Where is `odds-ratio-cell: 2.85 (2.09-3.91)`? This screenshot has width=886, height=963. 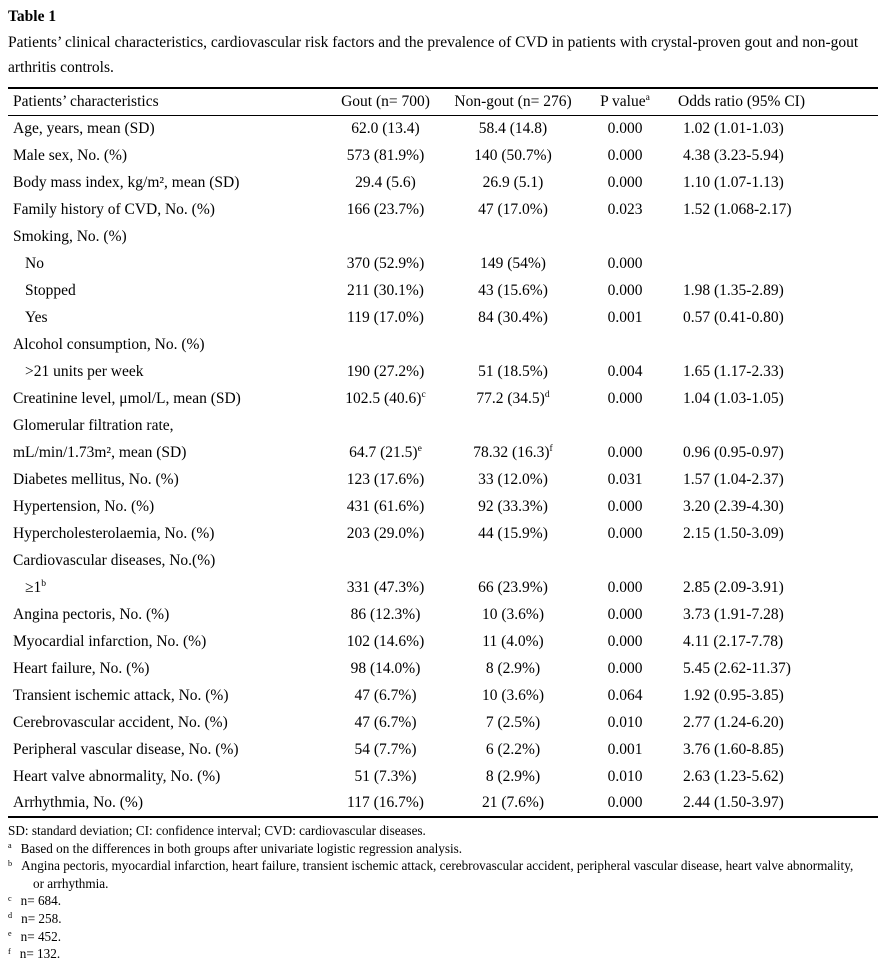 odds-ratio-cell: 2.85 (2.09-3.91) is located at coordinates (733, 587).